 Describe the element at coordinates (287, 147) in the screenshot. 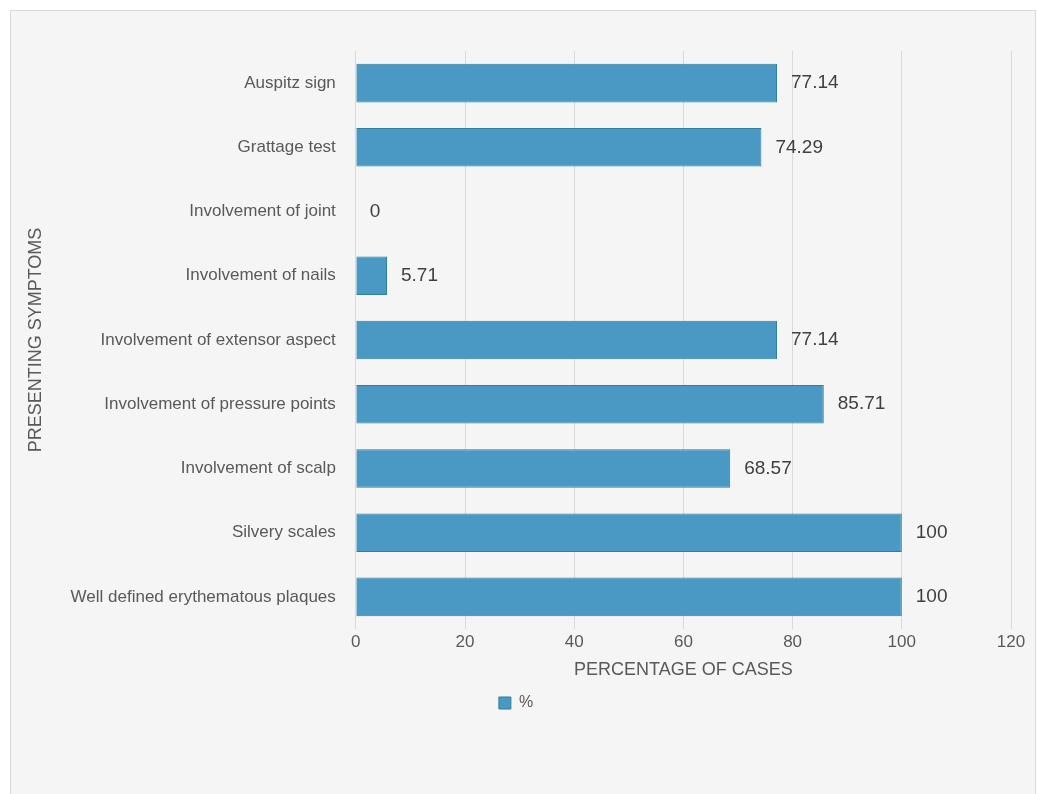

I see `y-tick-label: Grattage test` at that location.